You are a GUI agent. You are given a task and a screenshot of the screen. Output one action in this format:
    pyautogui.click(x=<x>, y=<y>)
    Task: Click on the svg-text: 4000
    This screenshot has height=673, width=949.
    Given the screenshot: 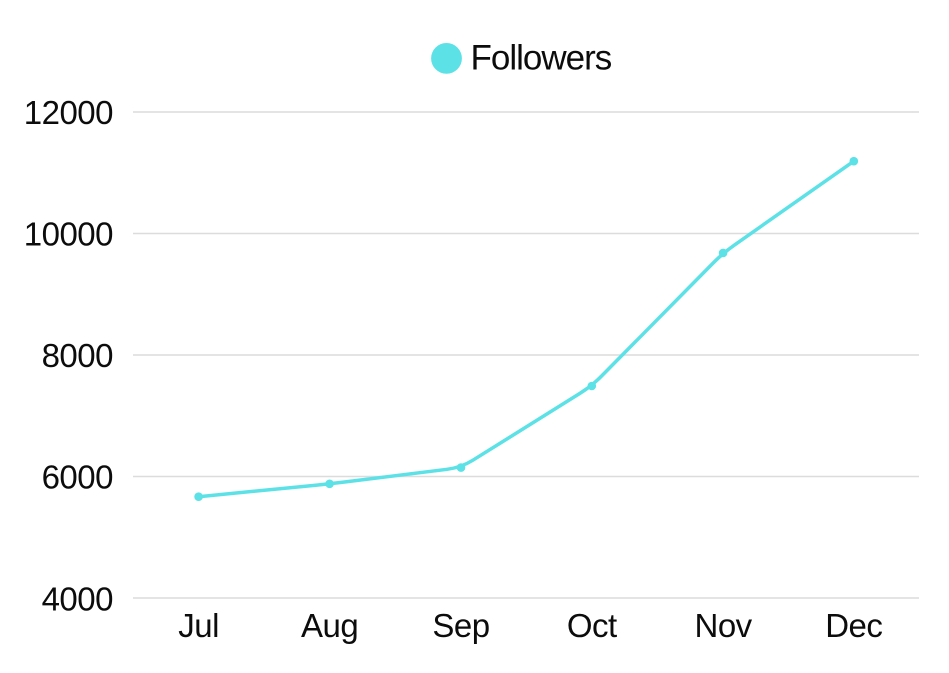 What is the action you would take?
    pyautogui.click(x=78, y=599)
    